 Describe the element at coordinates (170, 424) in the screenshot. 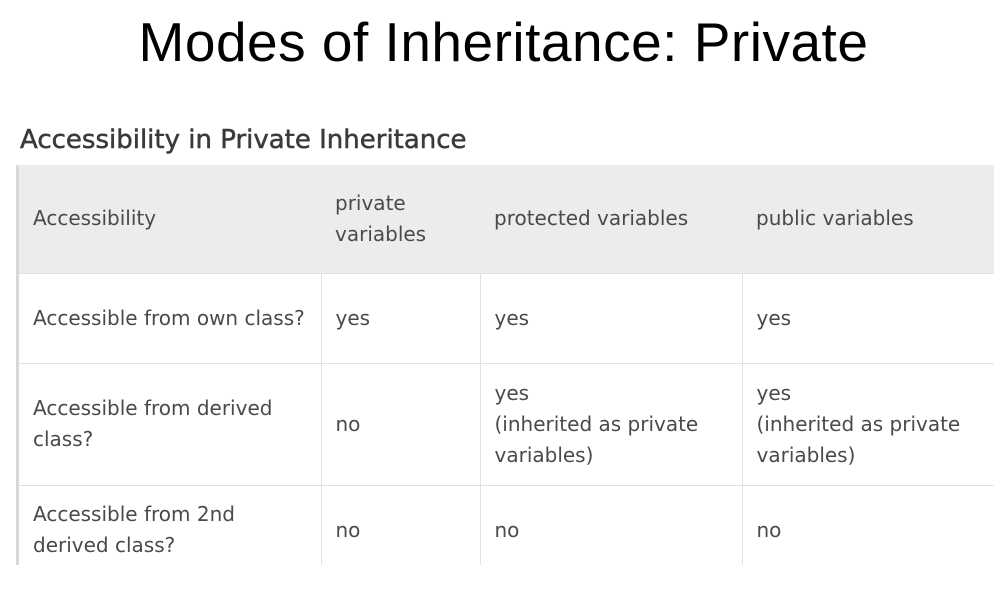

I see `row-label: Accessible from derived class?` at that location.